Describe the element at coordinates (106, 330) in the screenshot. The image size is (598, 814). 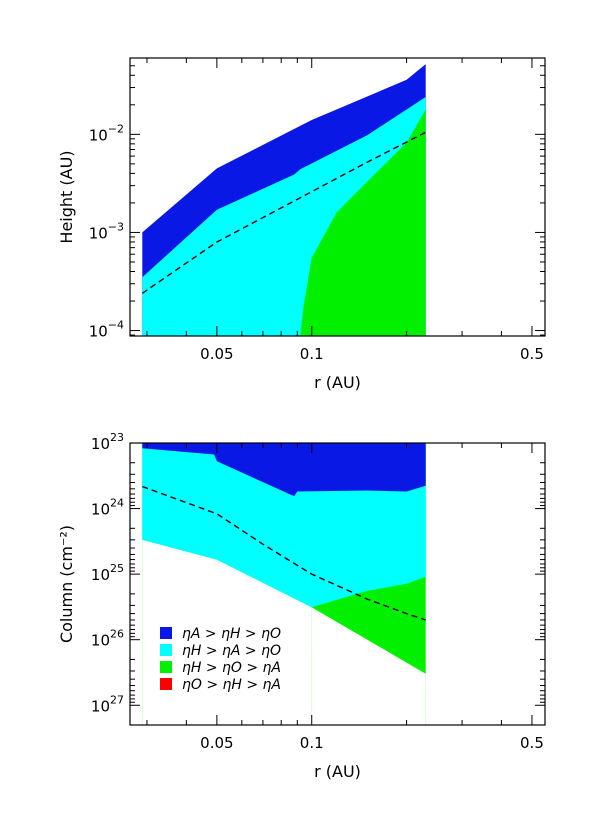
I see `y-tick-label: 10⁻⁴` at that location.